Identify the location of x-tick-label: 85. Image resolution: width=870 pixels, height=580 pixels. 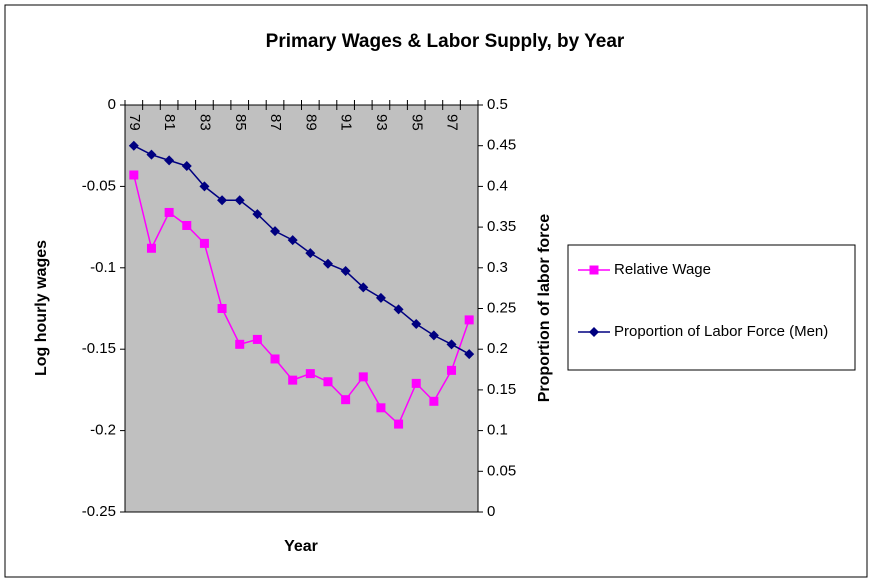
(240, 122).